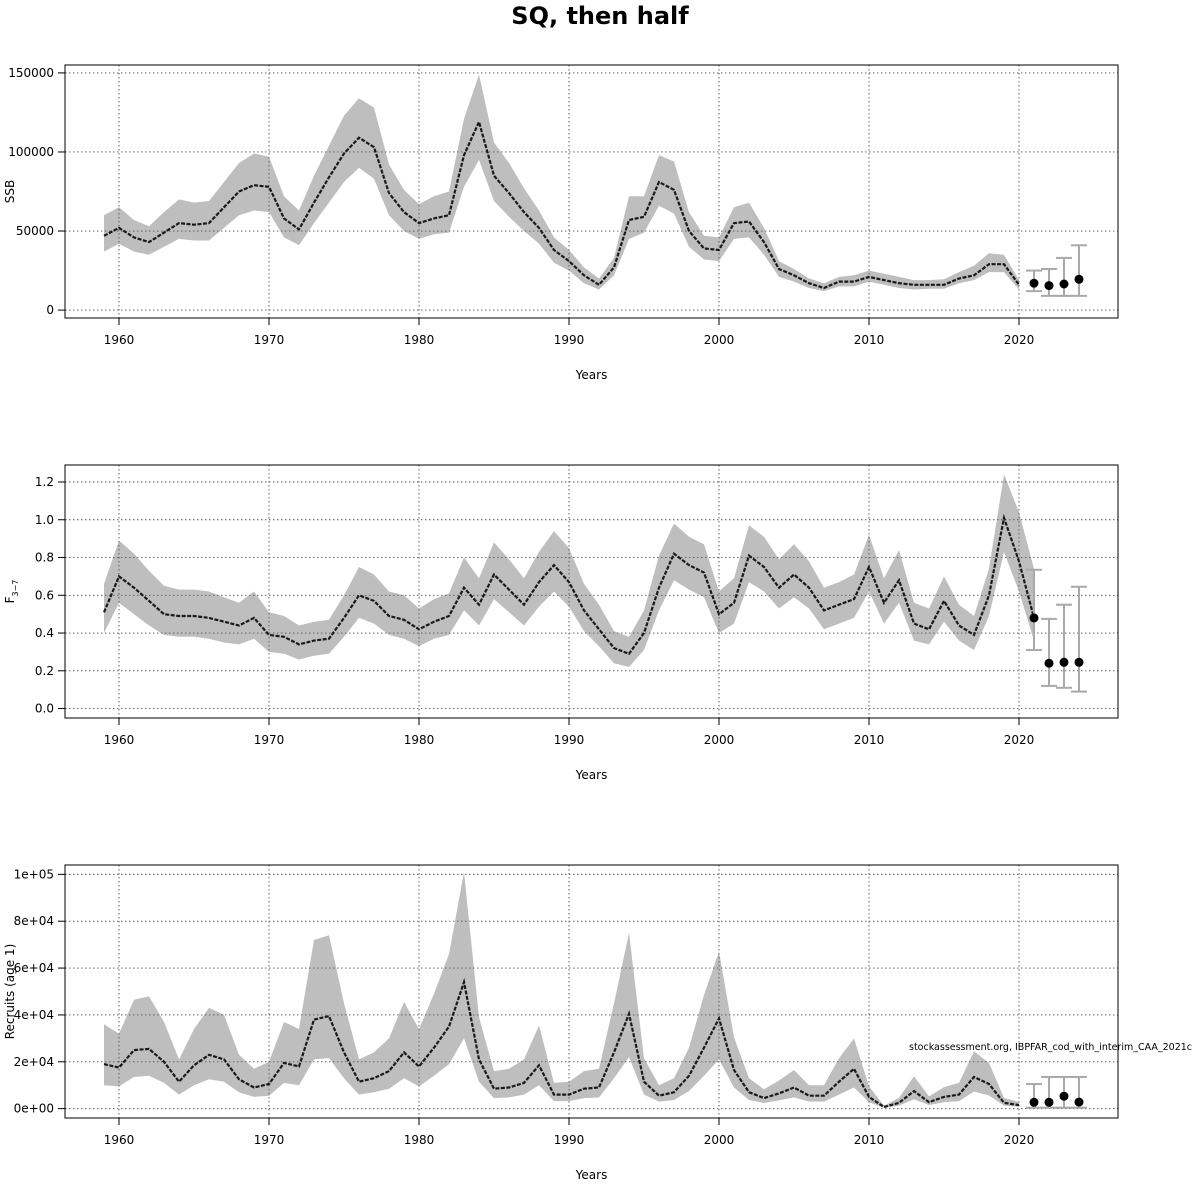 The image size is (1200, 1200). Describe the element at coordinates (31, 152) in the screenshot. I see `ssb-ytick-label: 100000` at that location.